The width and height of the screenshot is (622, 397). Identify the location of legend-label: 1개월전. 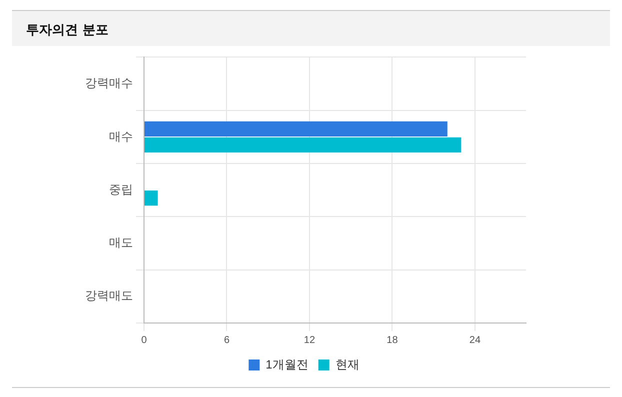
(287, 364).